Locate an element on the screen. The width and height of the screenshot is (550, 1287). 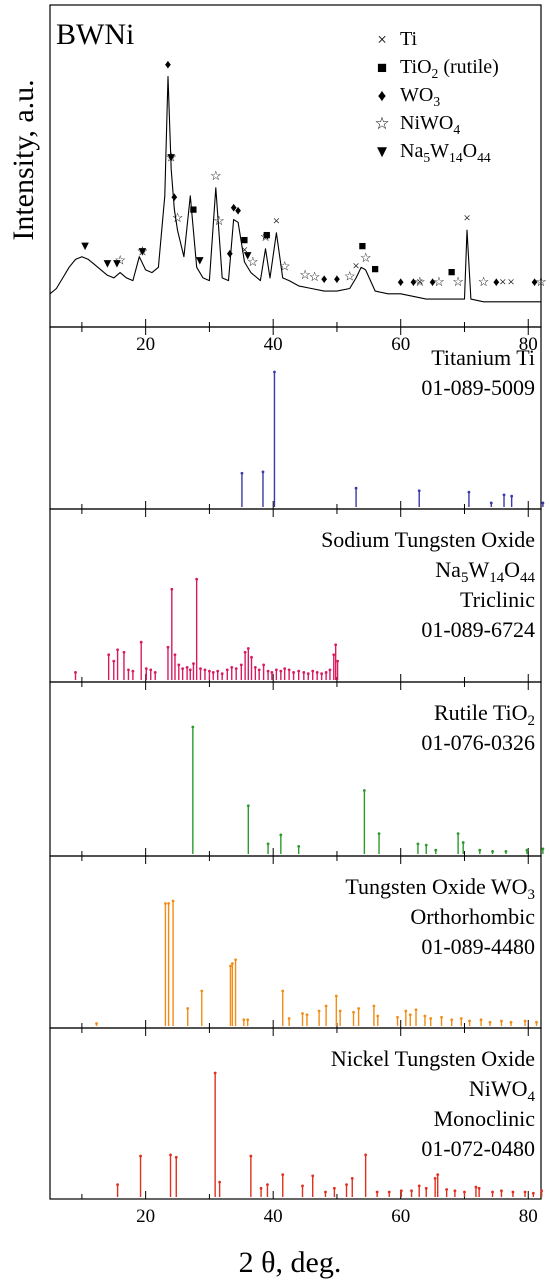
legend-label: TiO2 (rutile) is located at coordinates (449, 68).